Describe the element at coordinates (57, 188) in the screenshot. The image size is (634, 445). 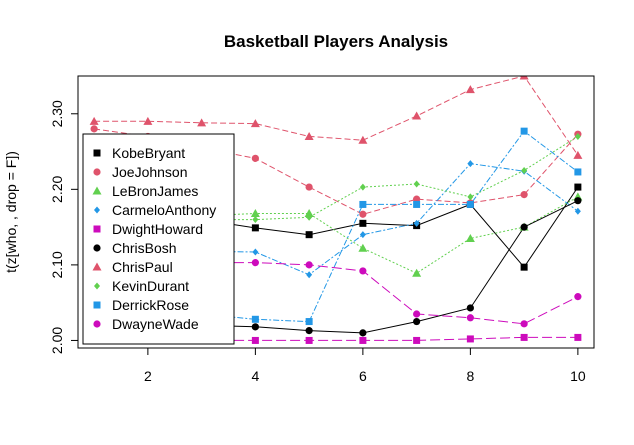
I see `y-tick-label: 2.20` at that location.